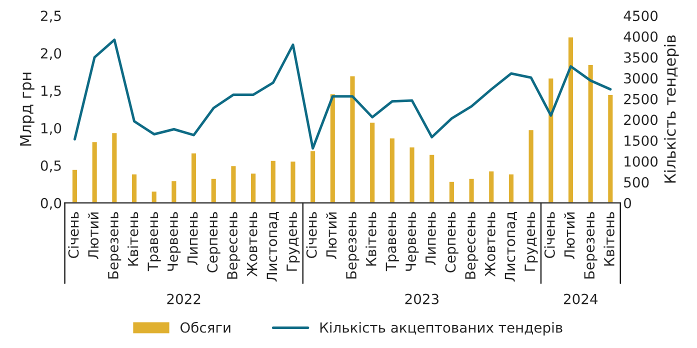 This screenshot has height=348, width=697. What do you see at coordinates (421, 299) in the screenshot?
I see `text: 2023` at bounding box center [421, 299].